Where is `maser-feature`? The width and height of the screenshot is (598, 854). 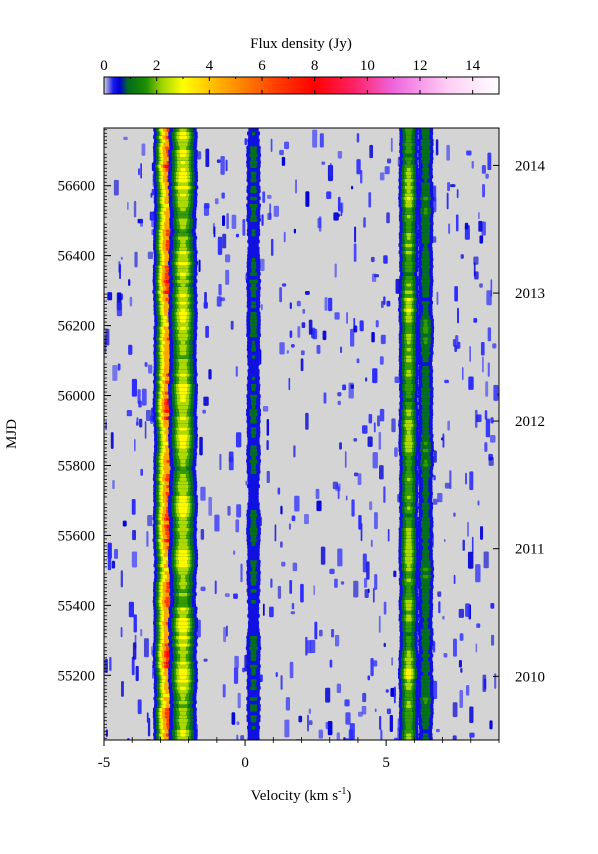
maser-feature is located at coordinates (426, 434).